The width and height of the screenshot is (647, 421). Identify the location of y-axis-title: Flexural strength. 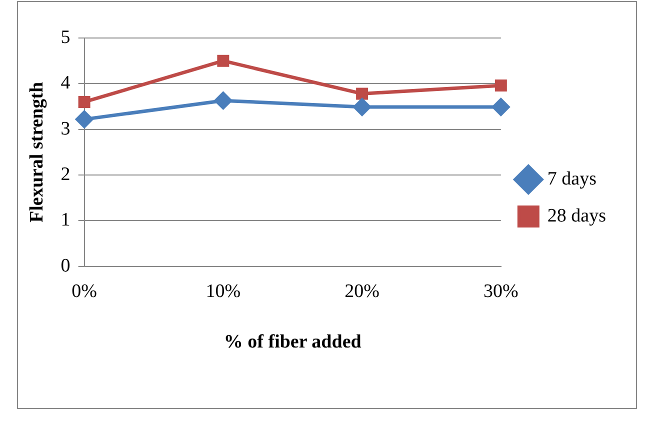
(37, 151).